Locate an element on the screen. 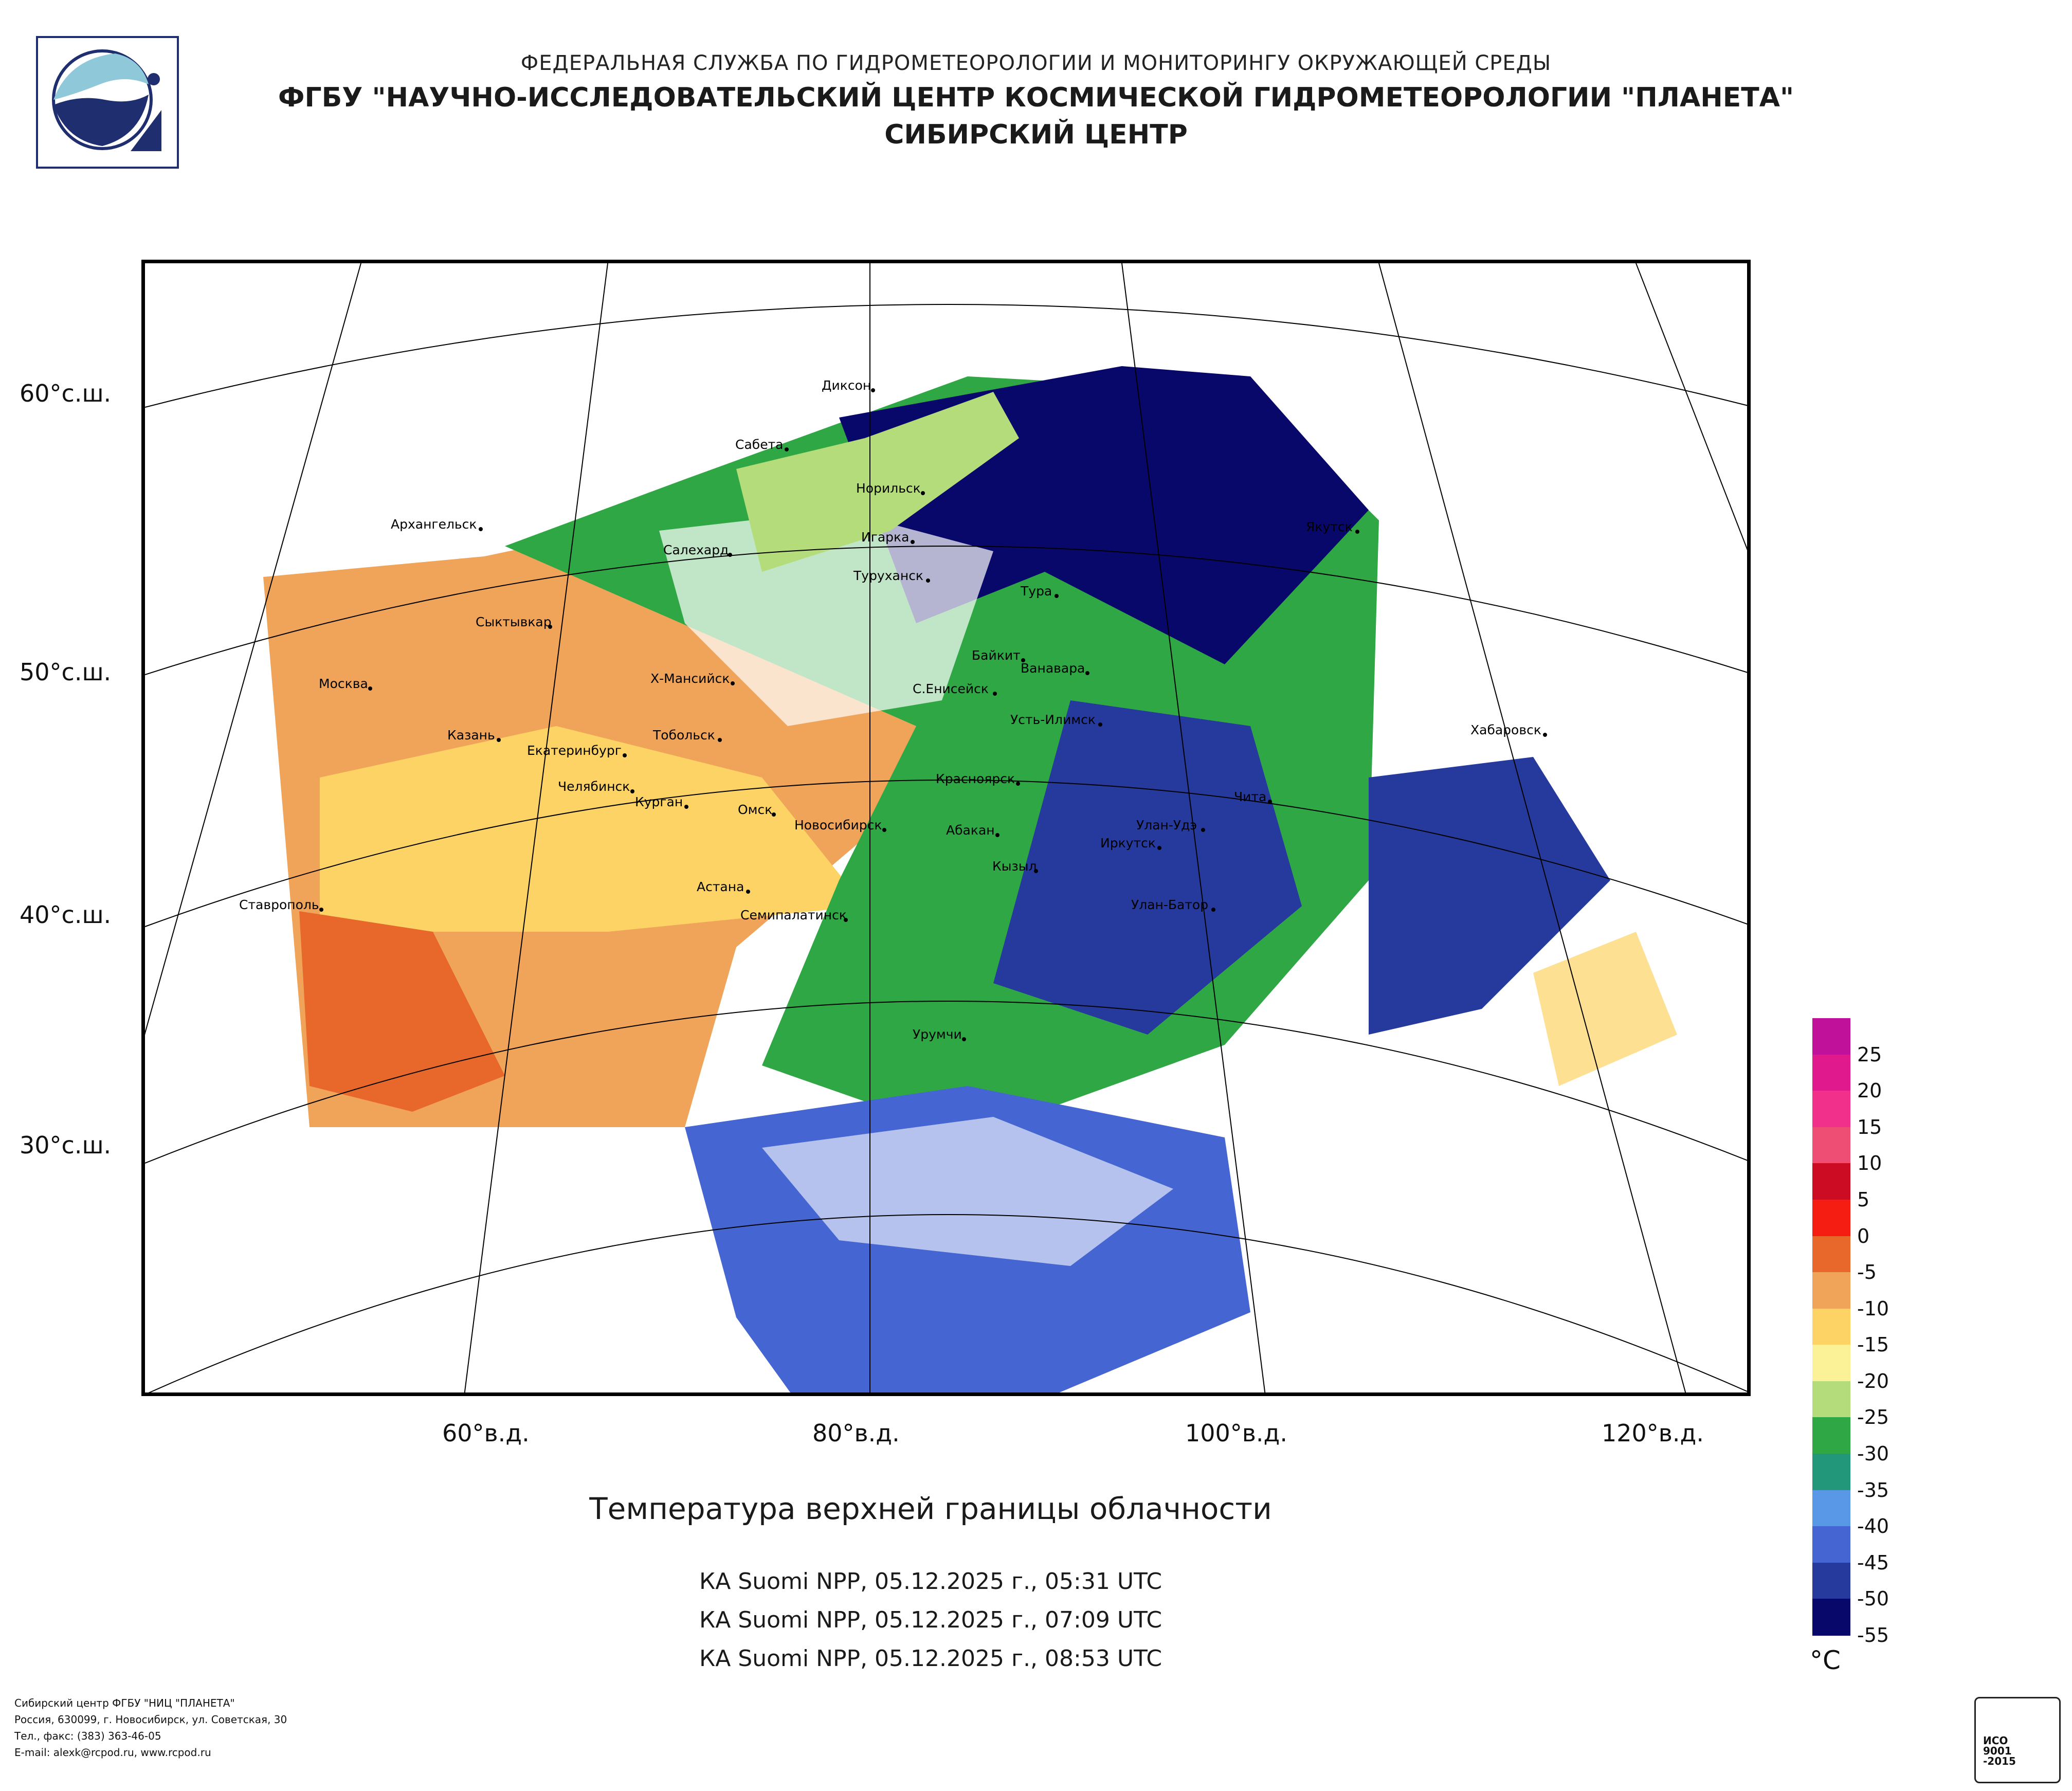 This screenshot has width=2072, height=1791. lon-label-80: 80°в.д. is located at coordinates (856, 1433).